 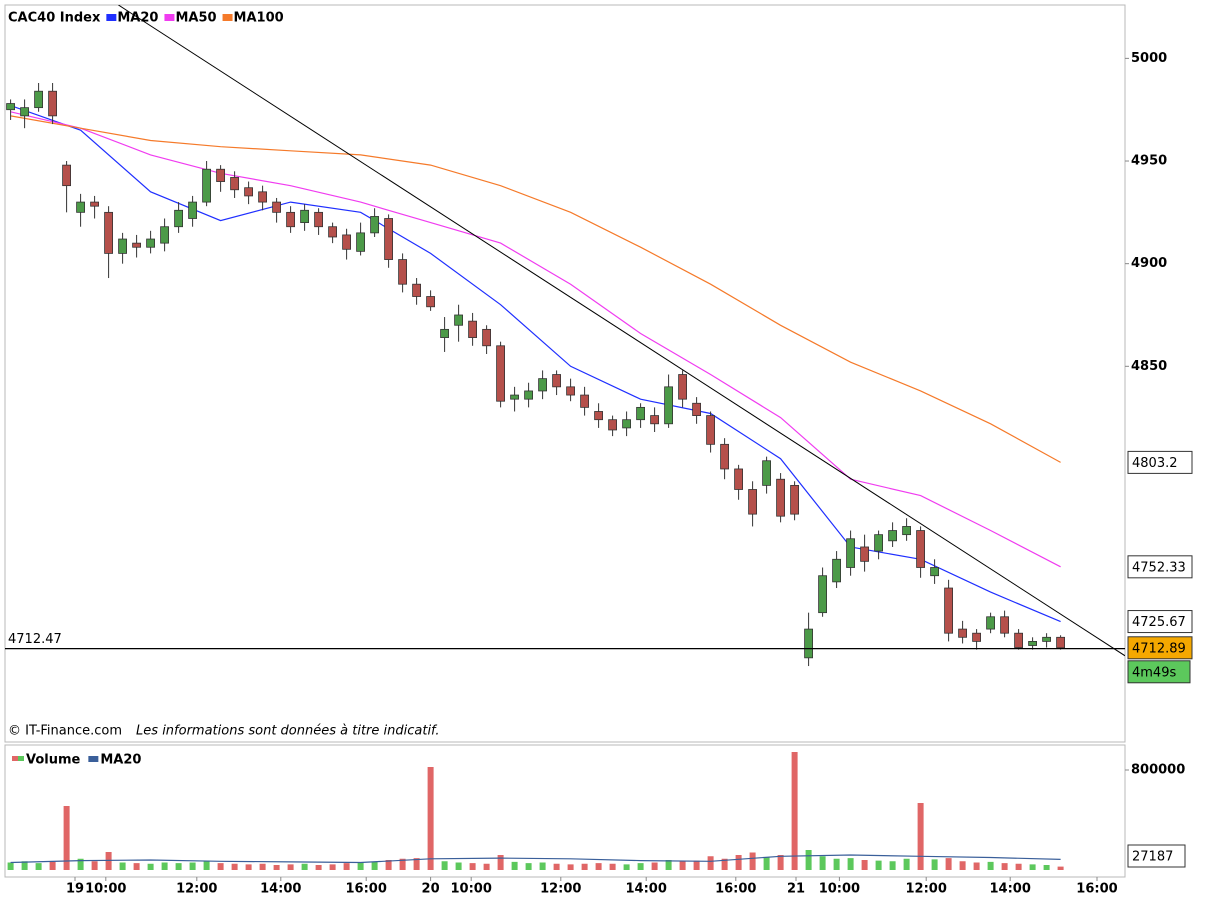 What do you see at coordinates (105, 889) in the screenshot?
I see `x-tick-label: 10:00` at bounding box center [105, 889].